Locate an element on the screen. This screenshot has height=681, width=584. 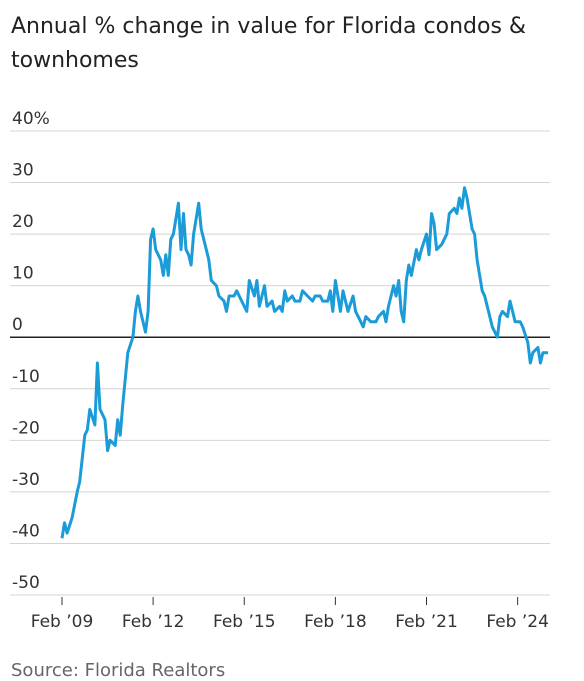
x-tick-label: Feb ’09 is located at coordinates (62, 622).